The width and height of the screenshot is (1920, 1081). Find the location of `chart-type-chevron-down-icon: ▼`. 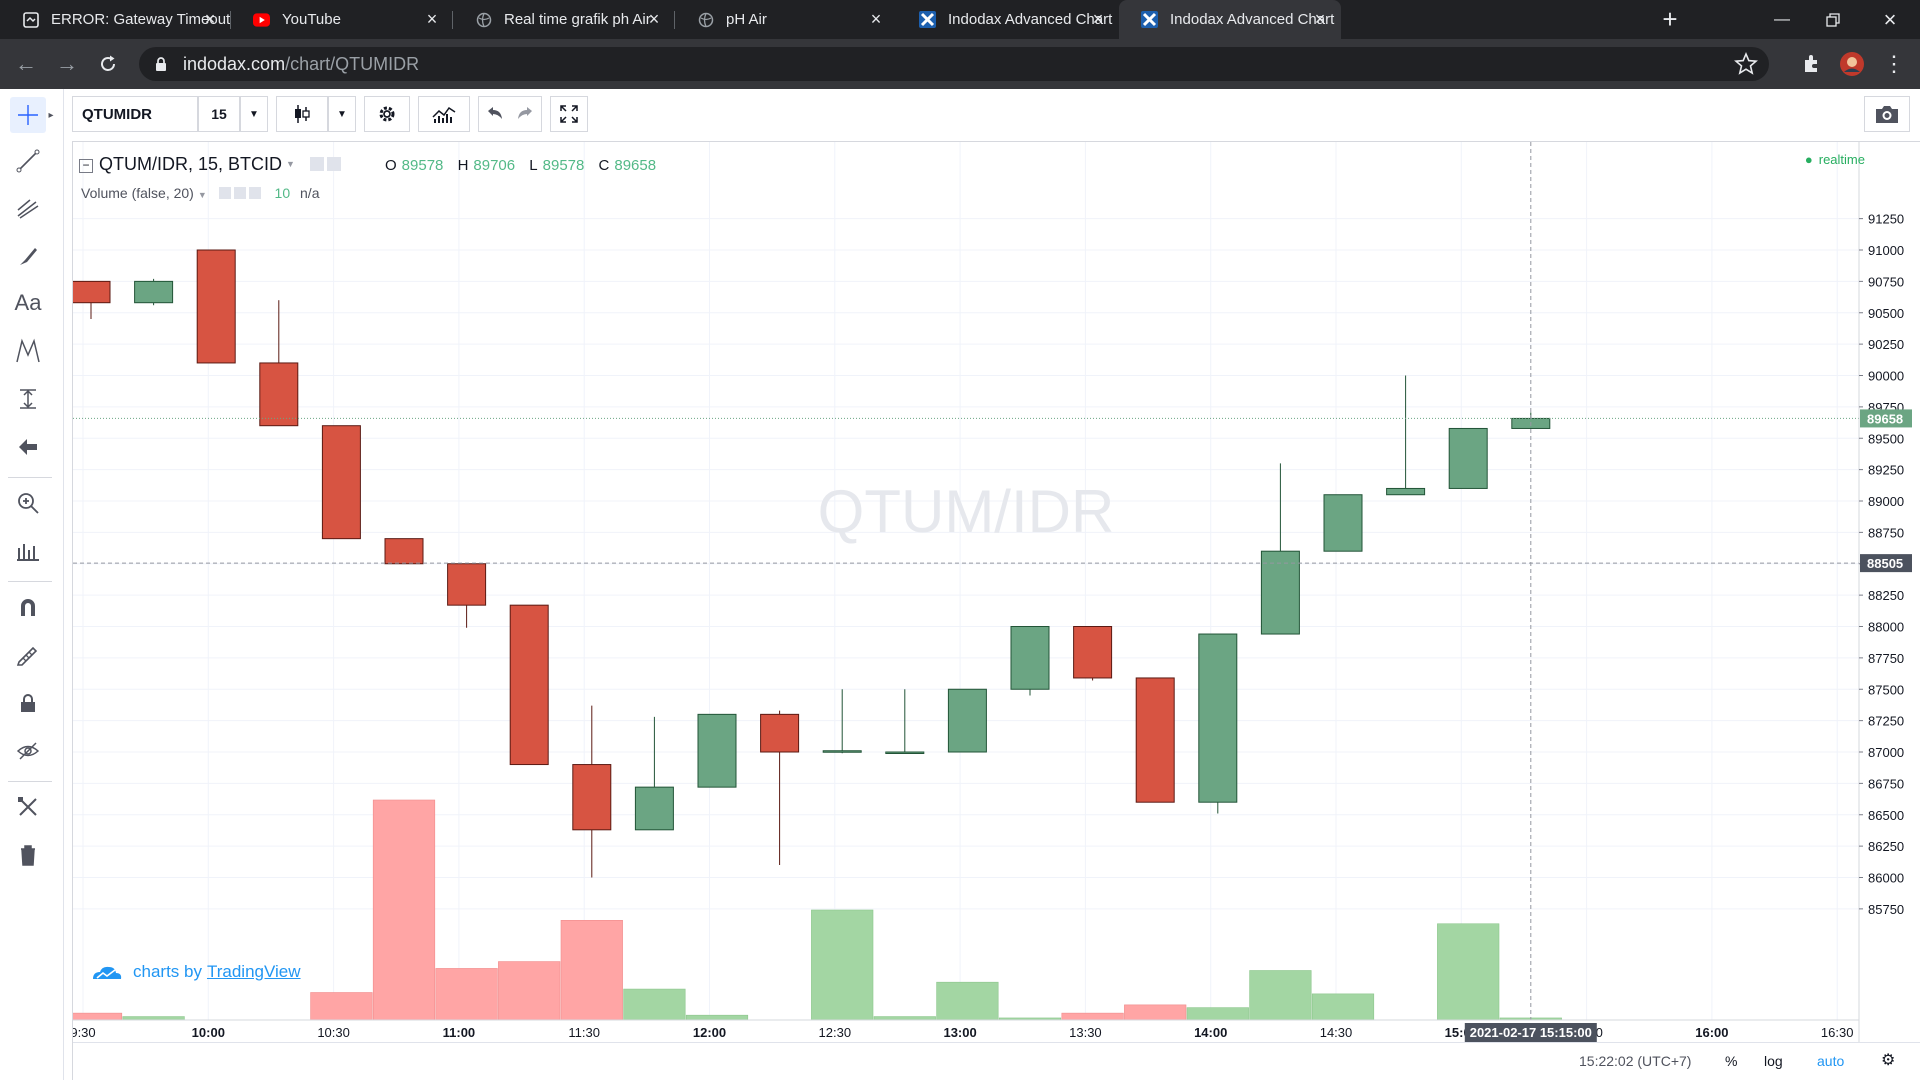

chart-type-chevron-down-icon: ▼ is located at coordinates (342, 114).